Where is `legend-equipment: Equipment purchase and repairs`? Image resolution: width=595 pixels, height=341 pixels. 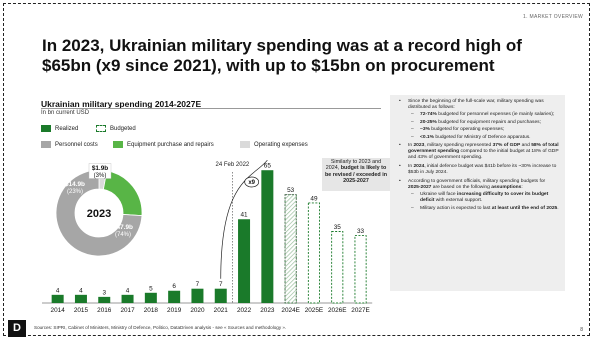
legend-equipment: Equipment purchase and repairs is located at coordinates (163, 144).